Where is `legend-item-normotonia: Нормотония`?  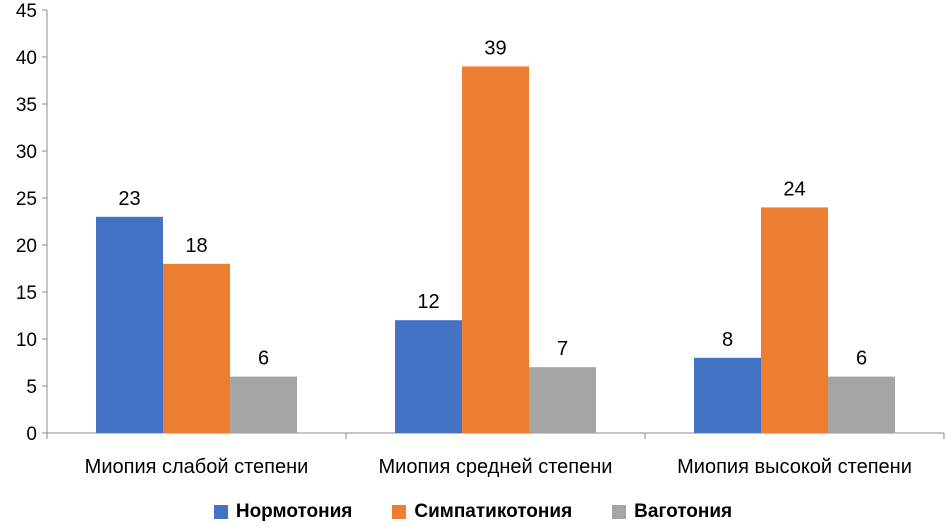 legend-item-normotonia: Нормотония is located at coordinates (283, 512).